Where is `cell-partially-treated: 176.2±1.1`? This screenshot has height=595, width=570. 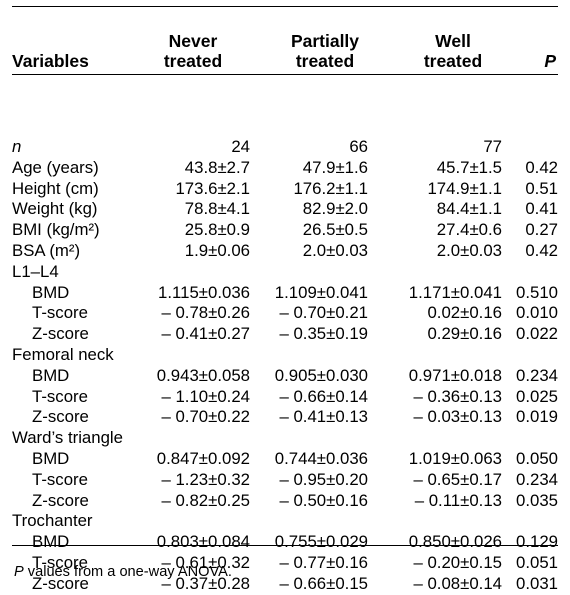 cell-partially-treated: 176.2±1.1 is located at coordinates (330, 188).